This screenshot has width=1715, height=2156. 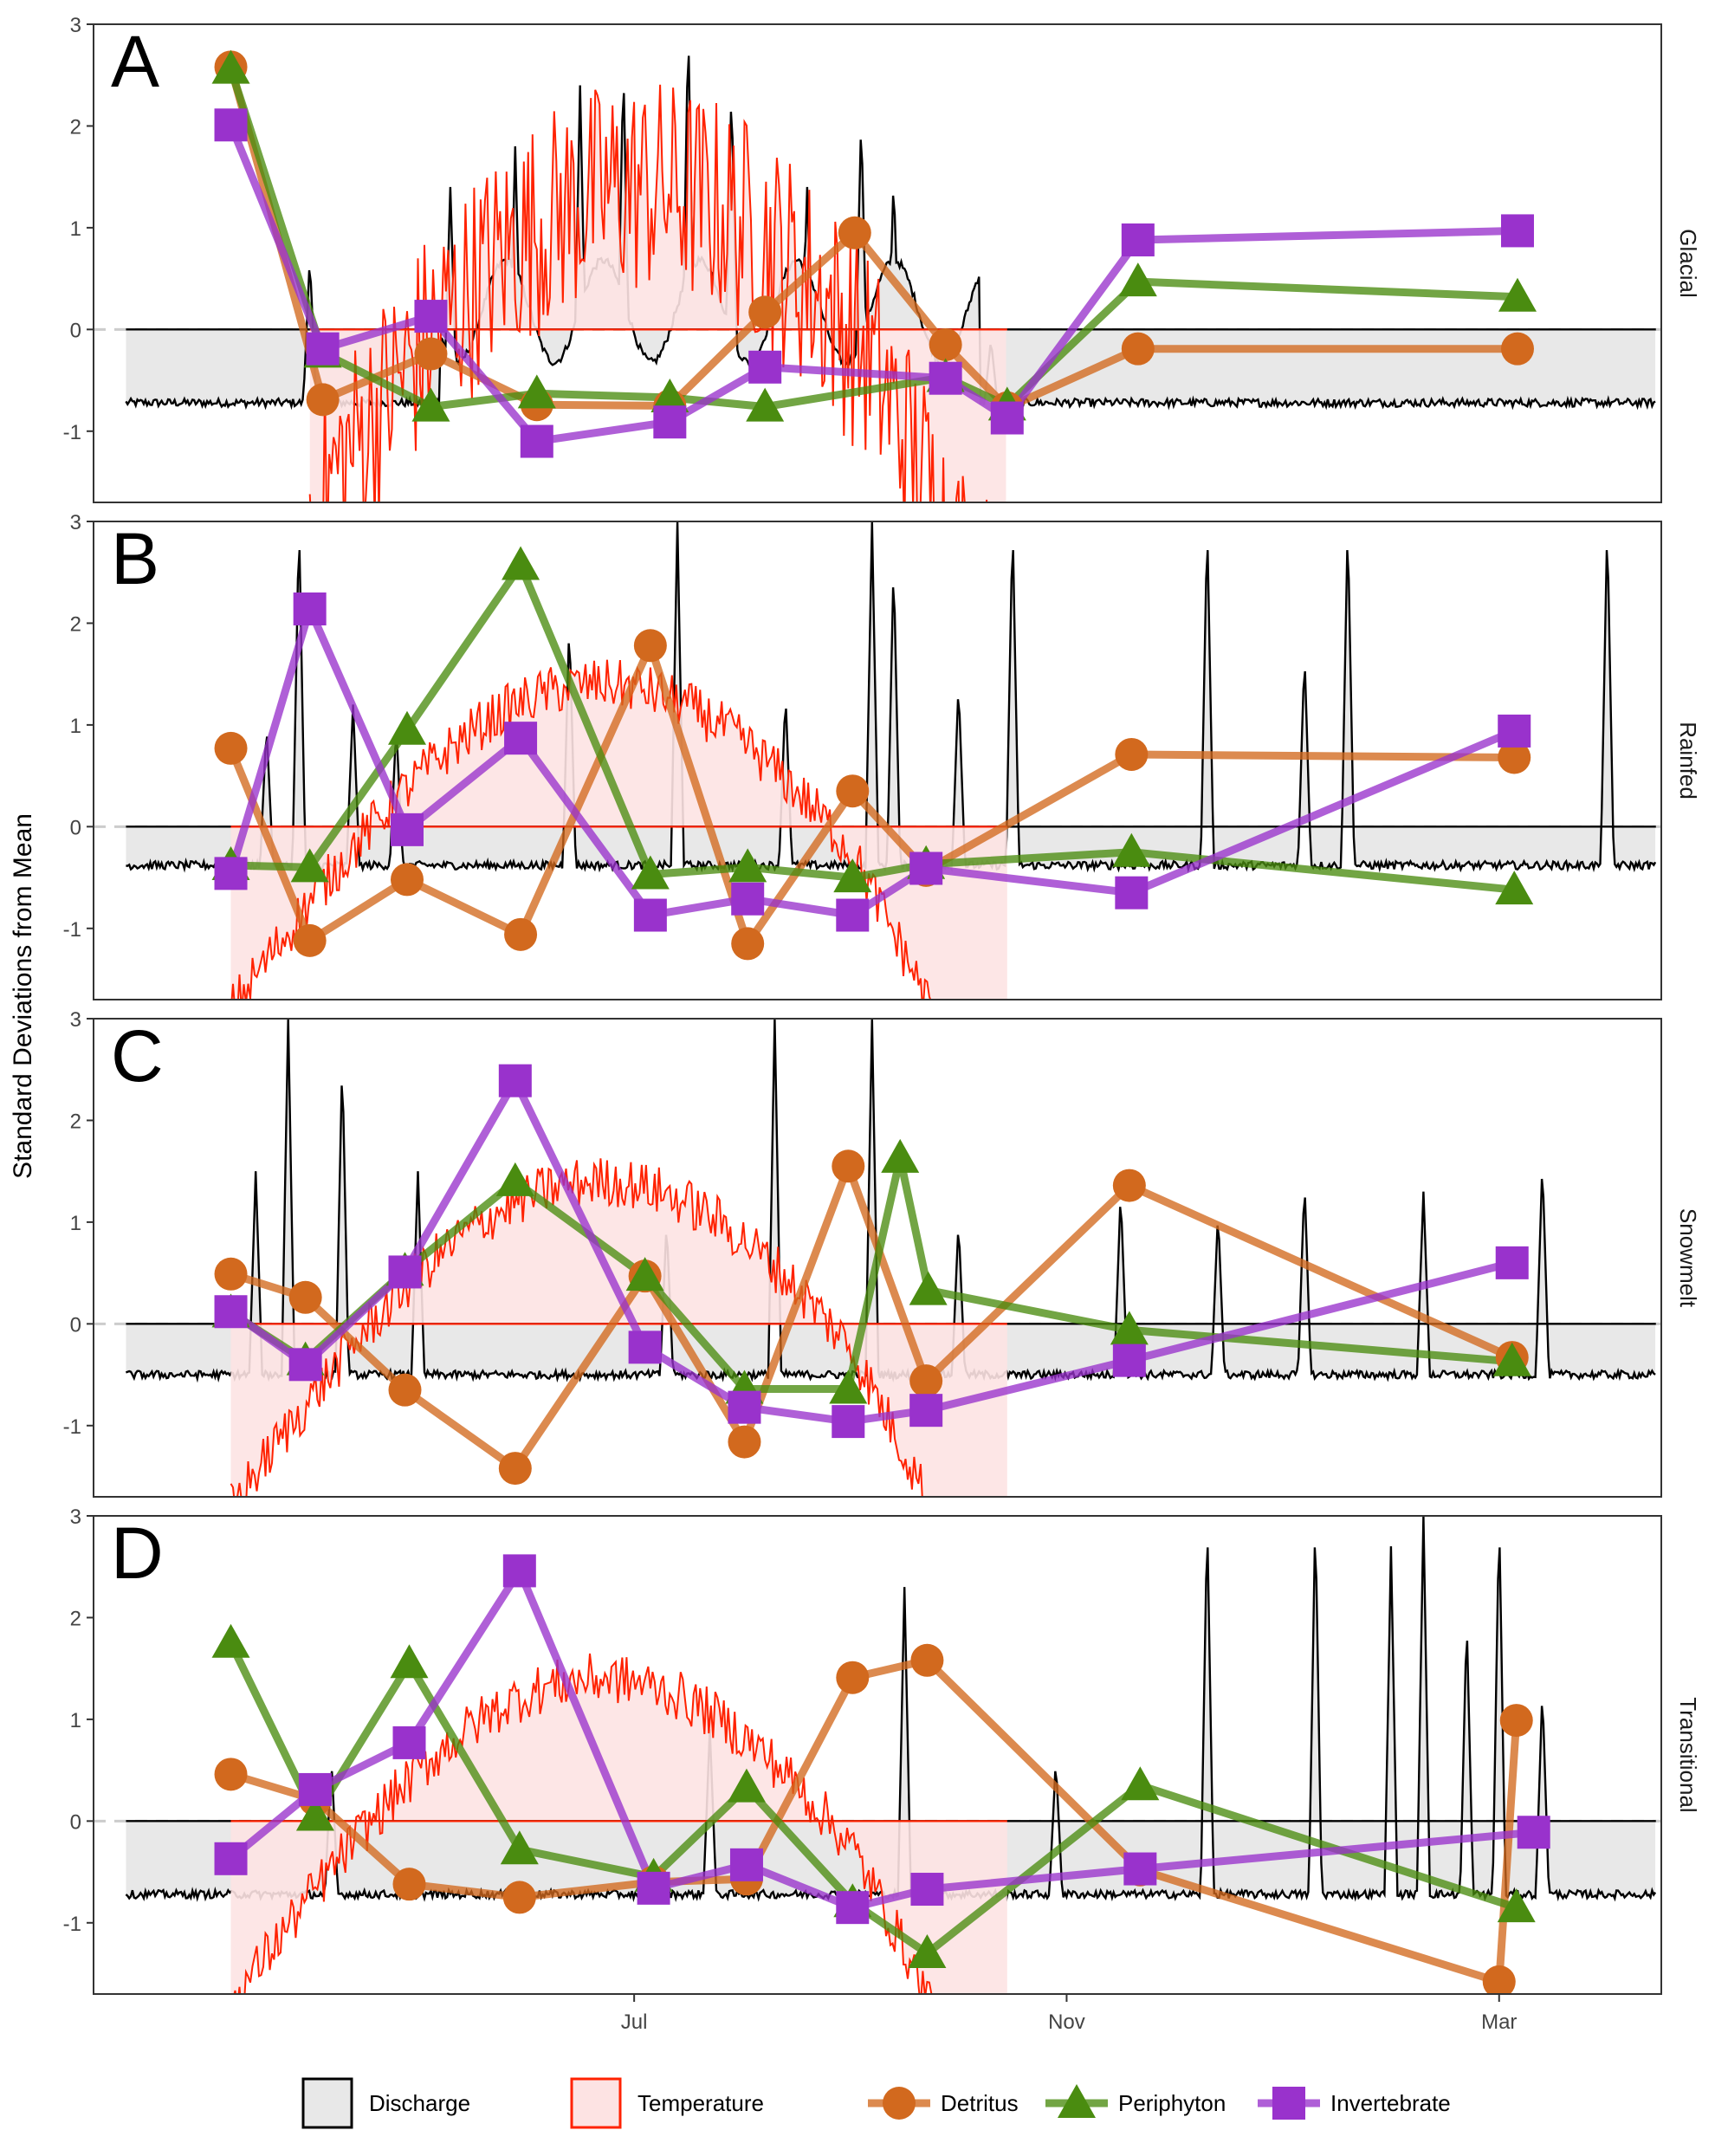 I want to click on strip-label: Rainfed, so click(x=1688, y=761).